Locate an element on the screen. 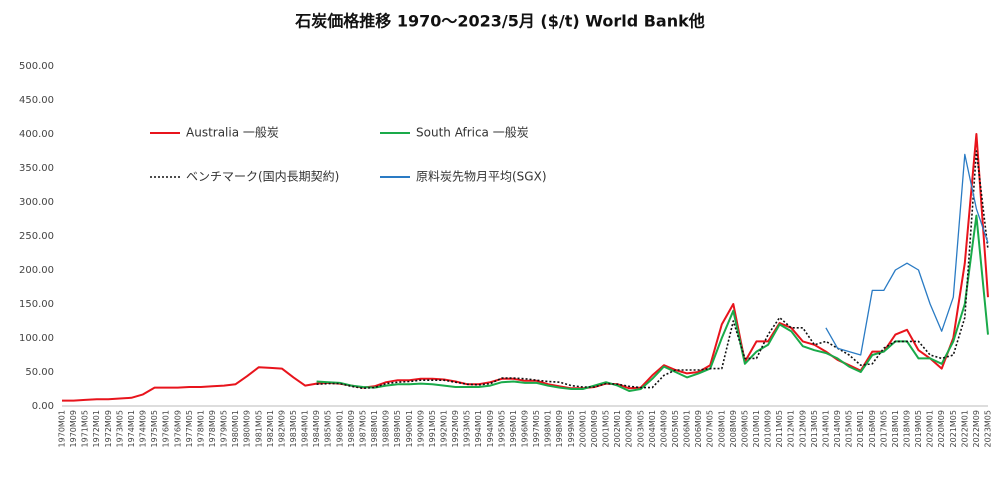 The image size is (1000, 490). y-tick-label: 500.00 is located at coordinates (36, 66).